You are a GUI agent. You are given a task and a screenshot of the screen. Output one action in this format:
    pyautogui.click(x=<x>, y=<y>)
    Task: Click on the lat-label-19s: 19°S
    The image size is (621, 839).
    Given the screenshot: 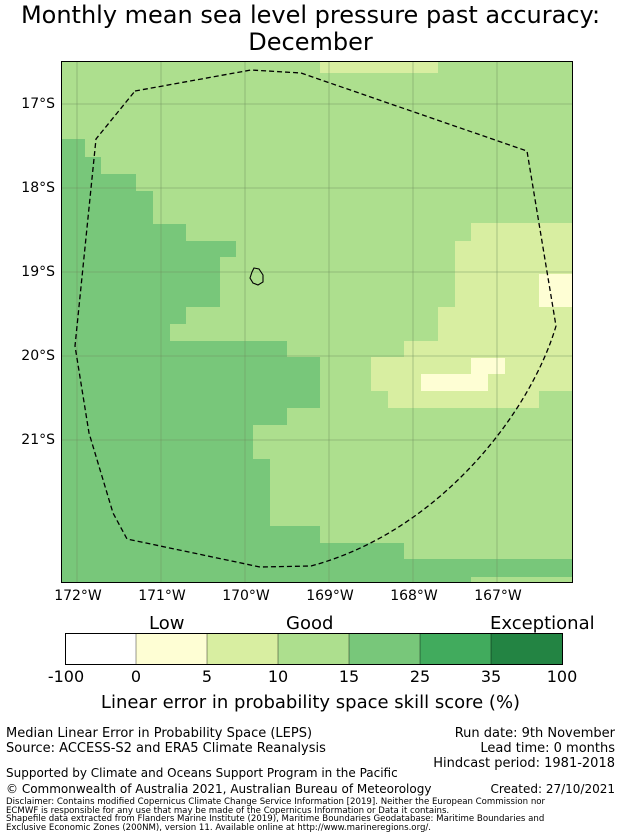 What is the action you would take?
    pyautogui.click(x=38, y=272)
    